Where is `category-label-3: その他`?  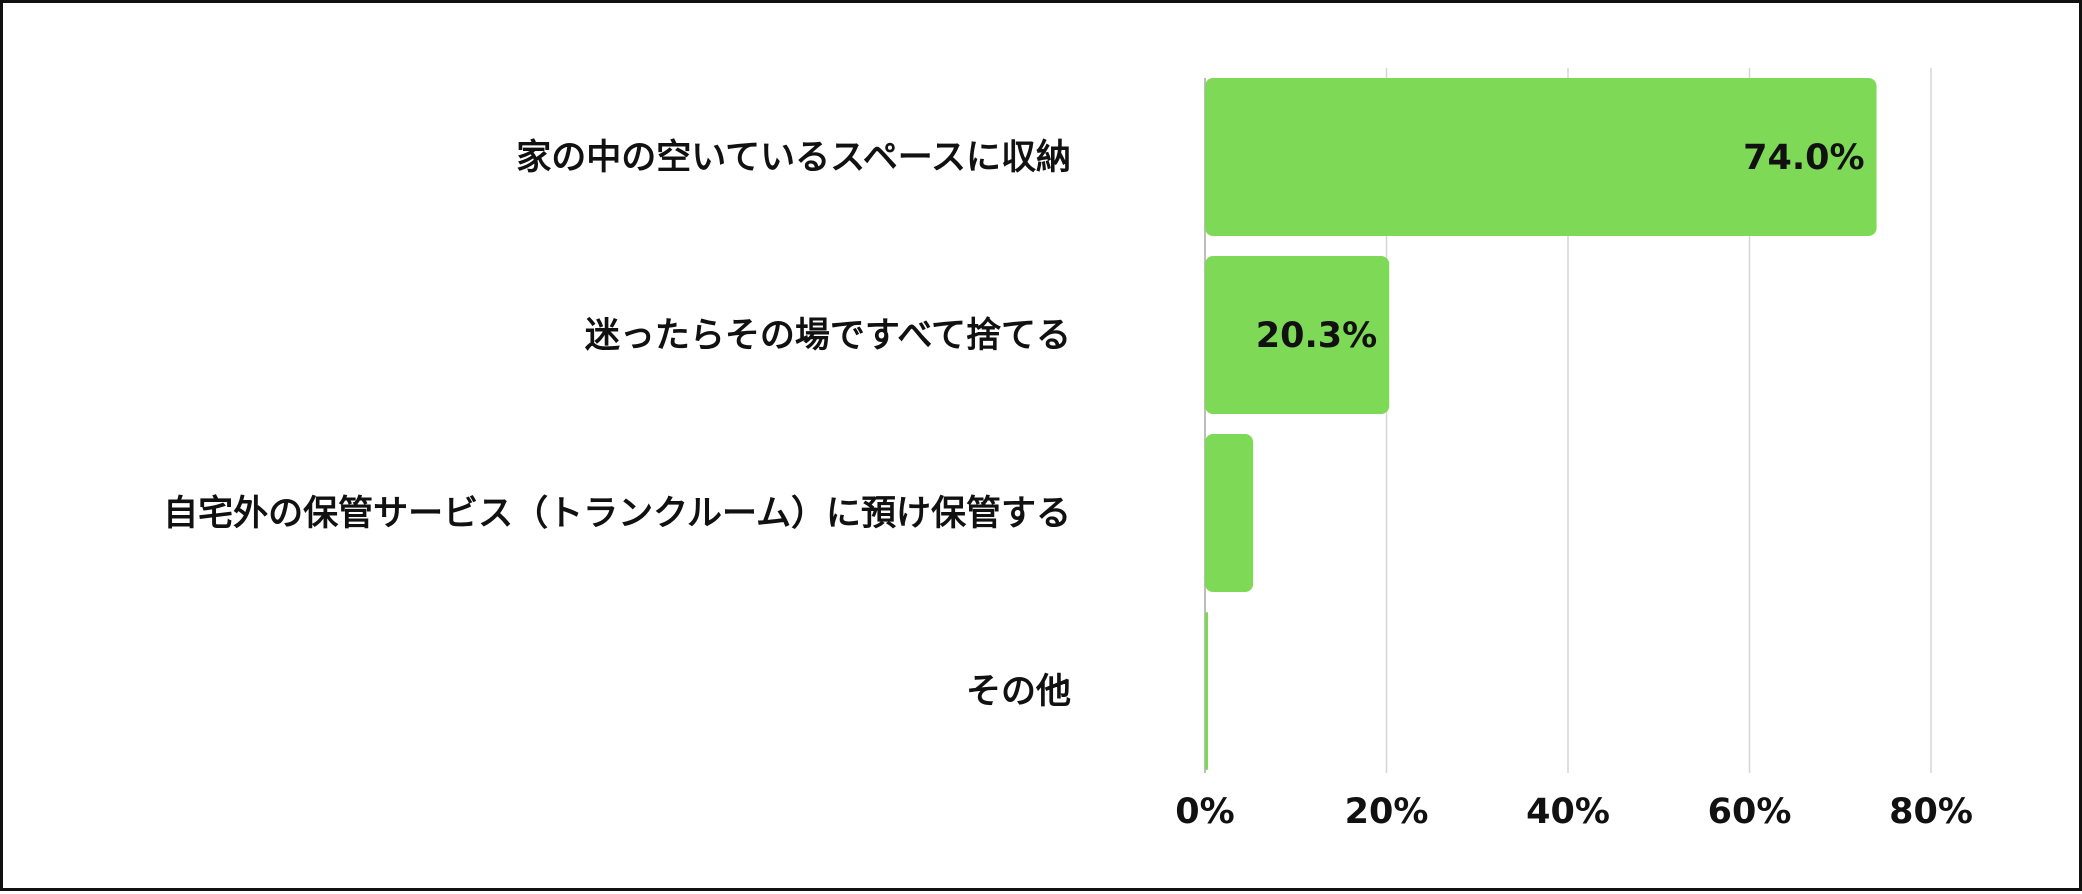 category-label-3: その他 is located at coordinates (1018, 692).